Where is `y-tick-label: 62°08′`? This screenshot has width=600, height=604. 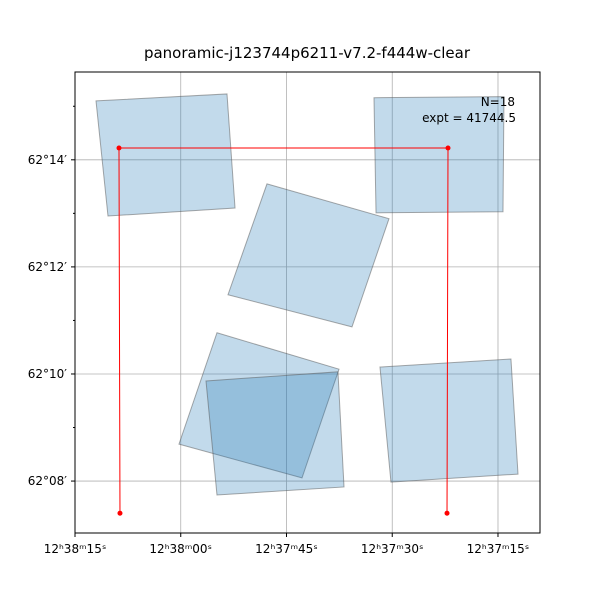
y-tick-label: 62°08′ is located at coordinates (48, 481).